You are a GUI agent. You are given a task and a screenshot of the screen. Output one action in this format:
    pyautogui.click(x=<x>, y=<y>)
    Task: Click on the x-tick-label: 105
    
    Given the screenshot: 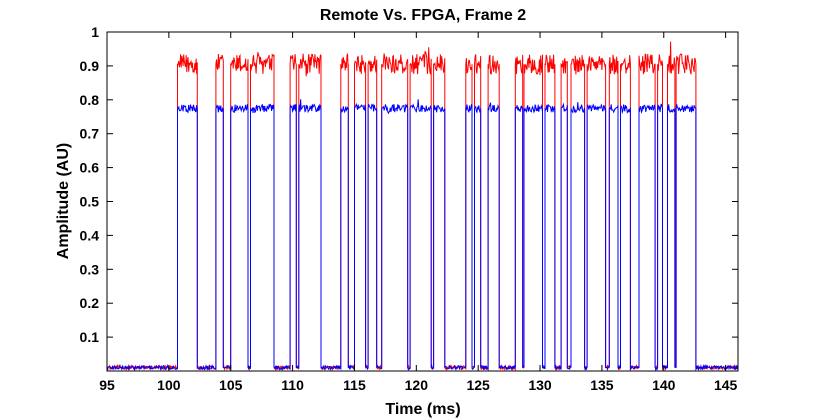 What is the action you would take?
    pyautogui.click(x=231, y=385)
    